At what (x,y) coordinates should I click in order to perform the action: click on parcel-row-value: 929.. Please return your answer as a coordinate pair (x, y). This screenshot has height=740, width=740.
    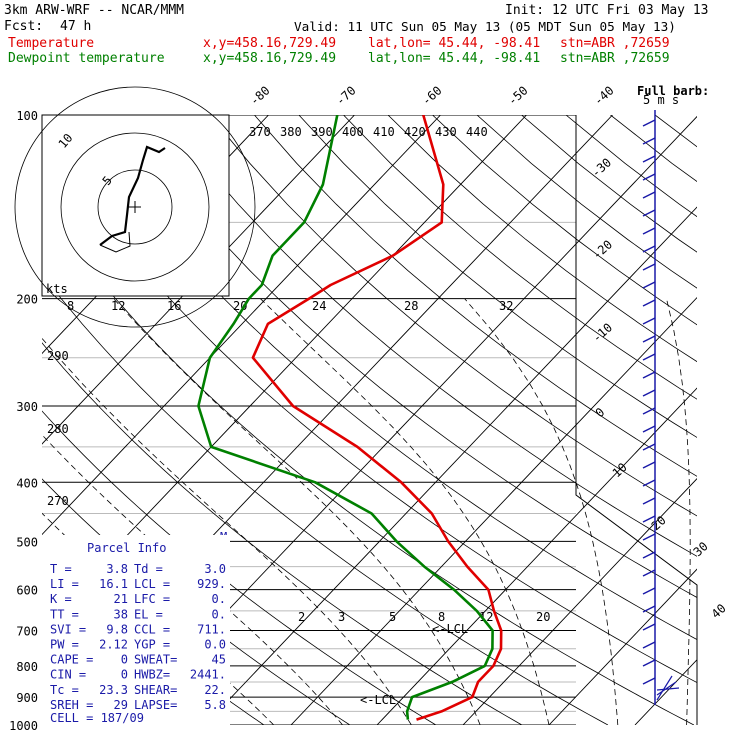
    Looking at the image, I should click on (211, 584).